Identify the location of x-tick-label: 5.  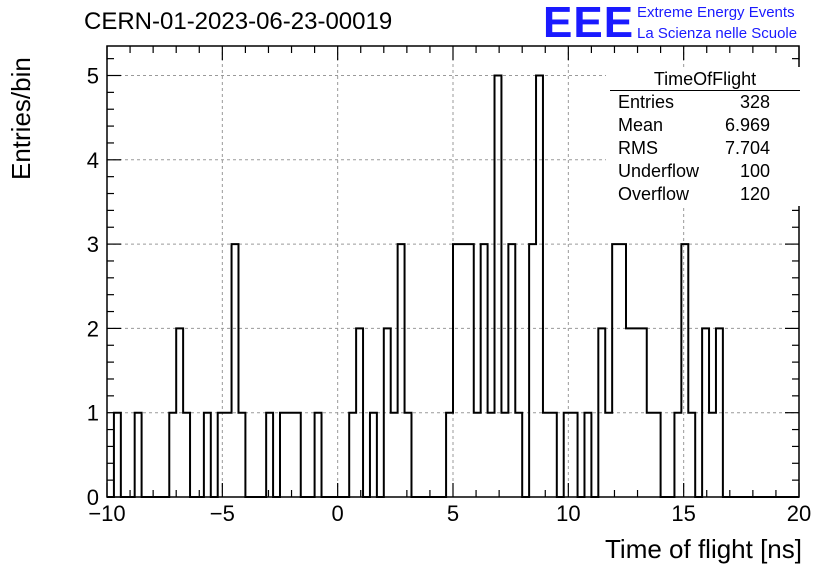
(453, 513).